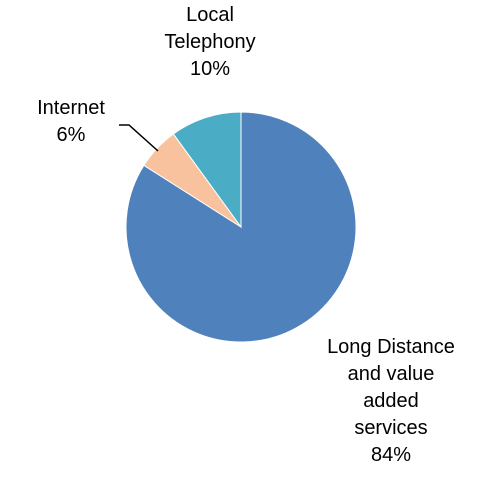 Image resolution: width=487 pixels, height=499 pixels. What do you see at coordinates (71, 135) in the screenshot?
I see `slice-value-label: 6%` at bounding box center [71, 135].